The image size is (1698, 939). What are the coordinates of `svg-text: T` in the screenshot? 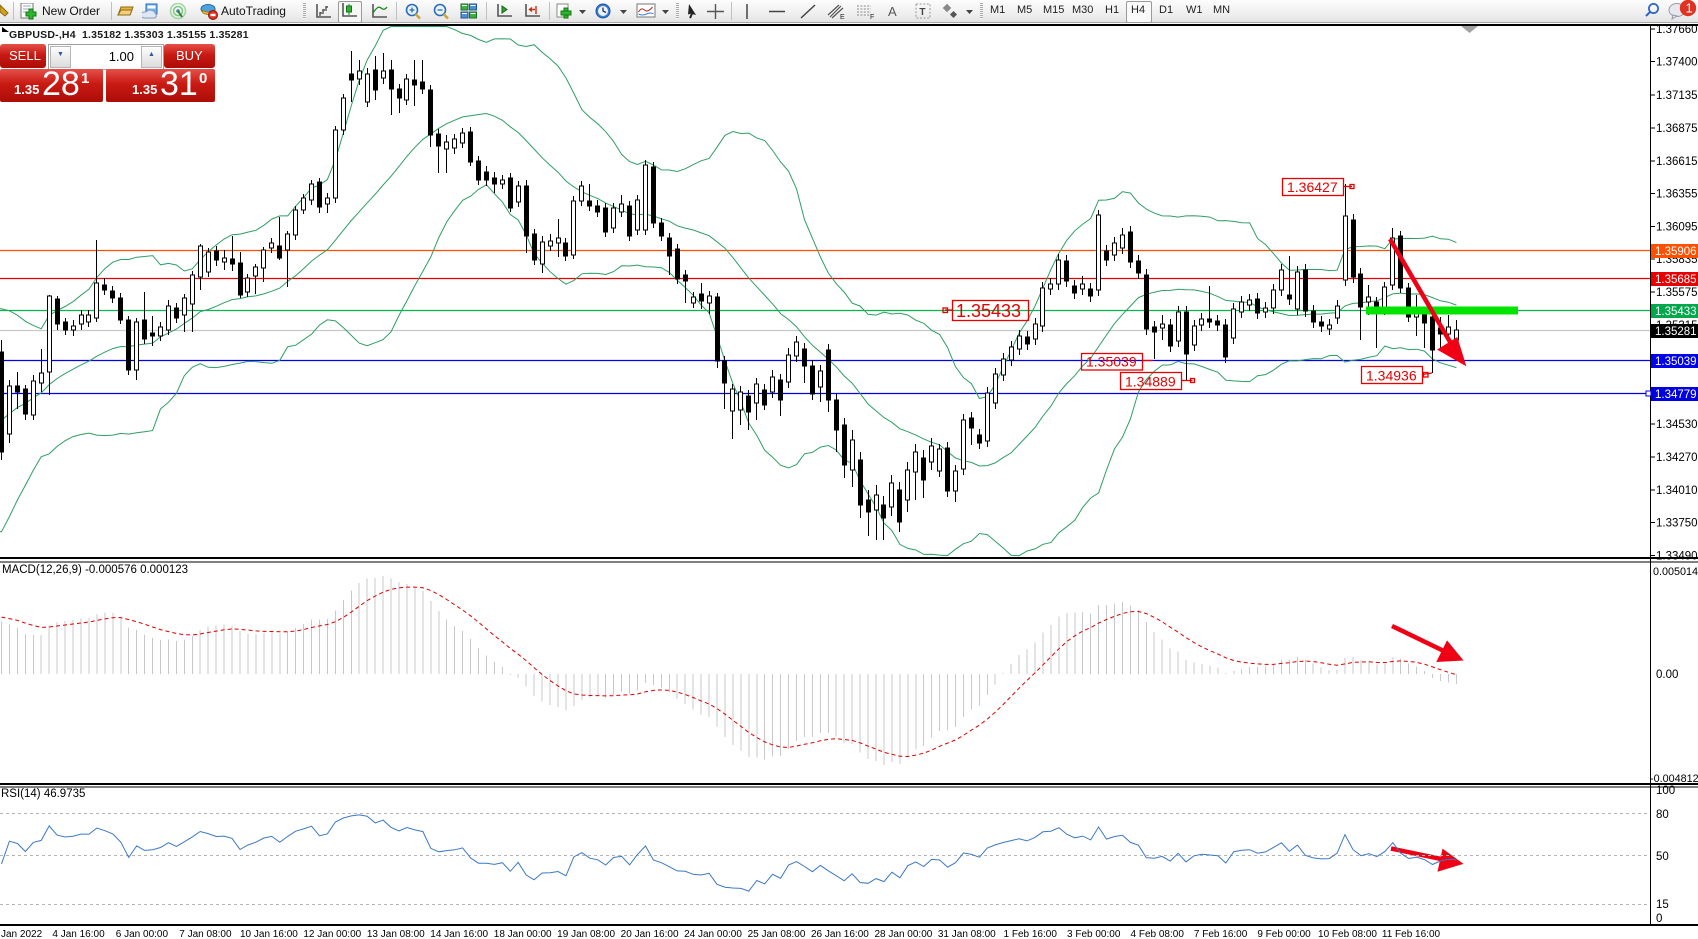 It's located at (922, 12).